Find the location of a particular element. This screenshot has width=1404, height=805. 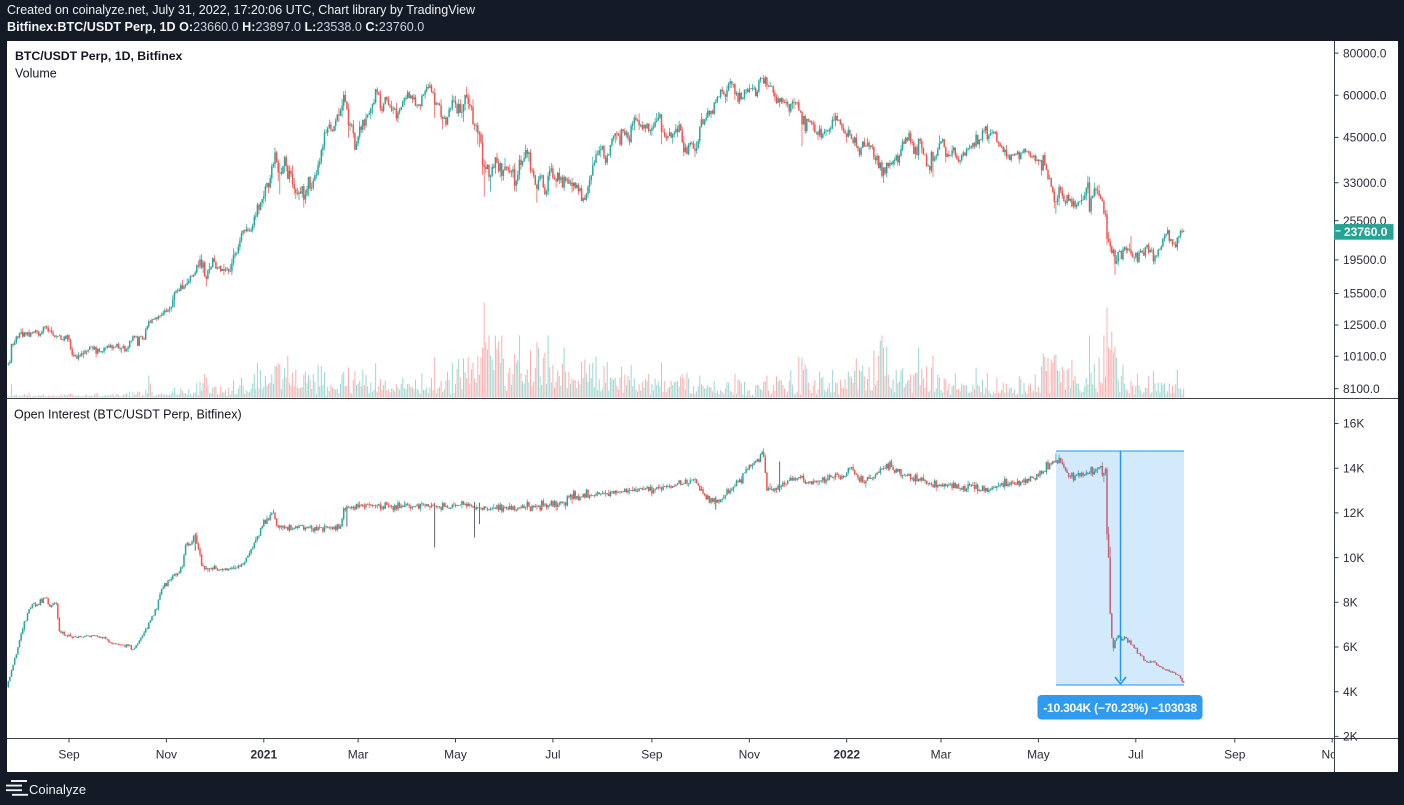

svg-text: -10.304K (−70.23%) −103038 is located at coordinates (1120, 708).